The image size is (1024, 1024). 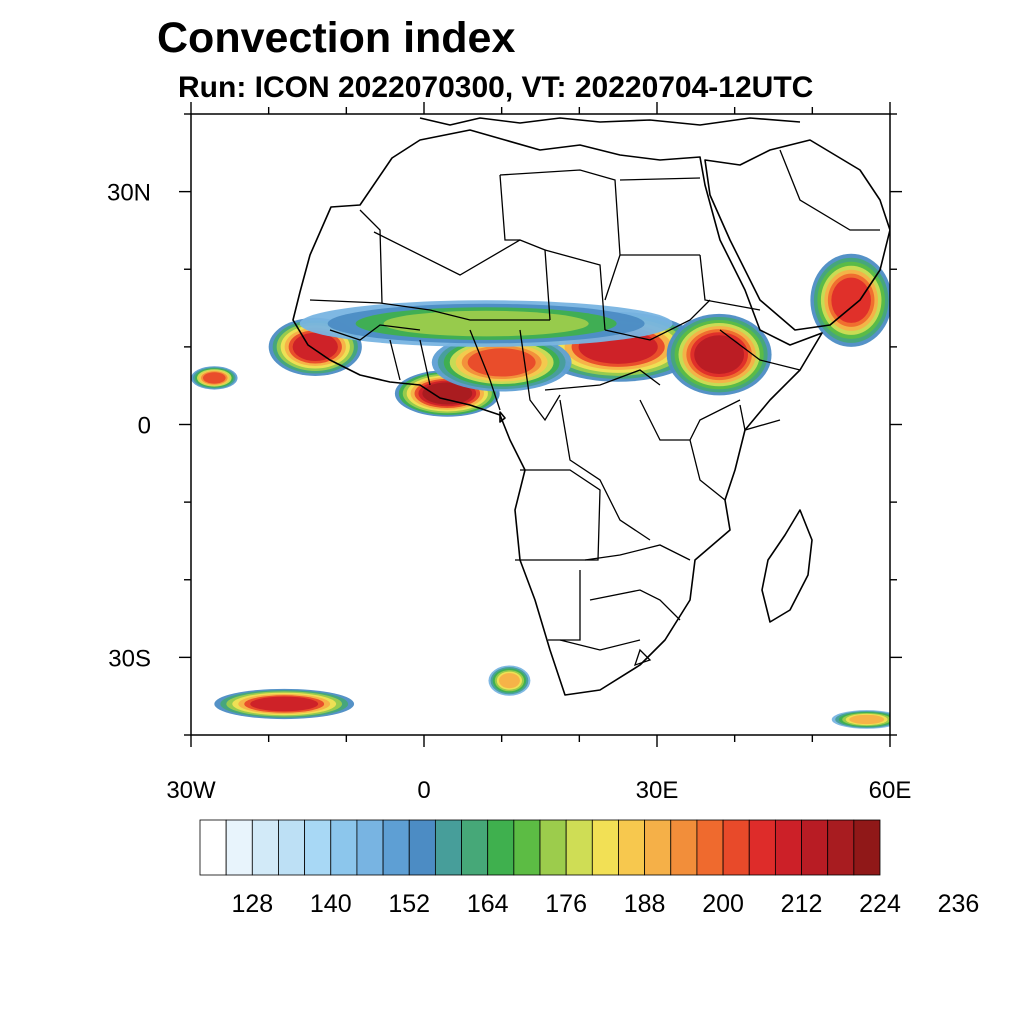 What do you see at coordinates (802, 904) in the screenshot?
I see `colorbar-label: 212` at bounding box center [802, 904].